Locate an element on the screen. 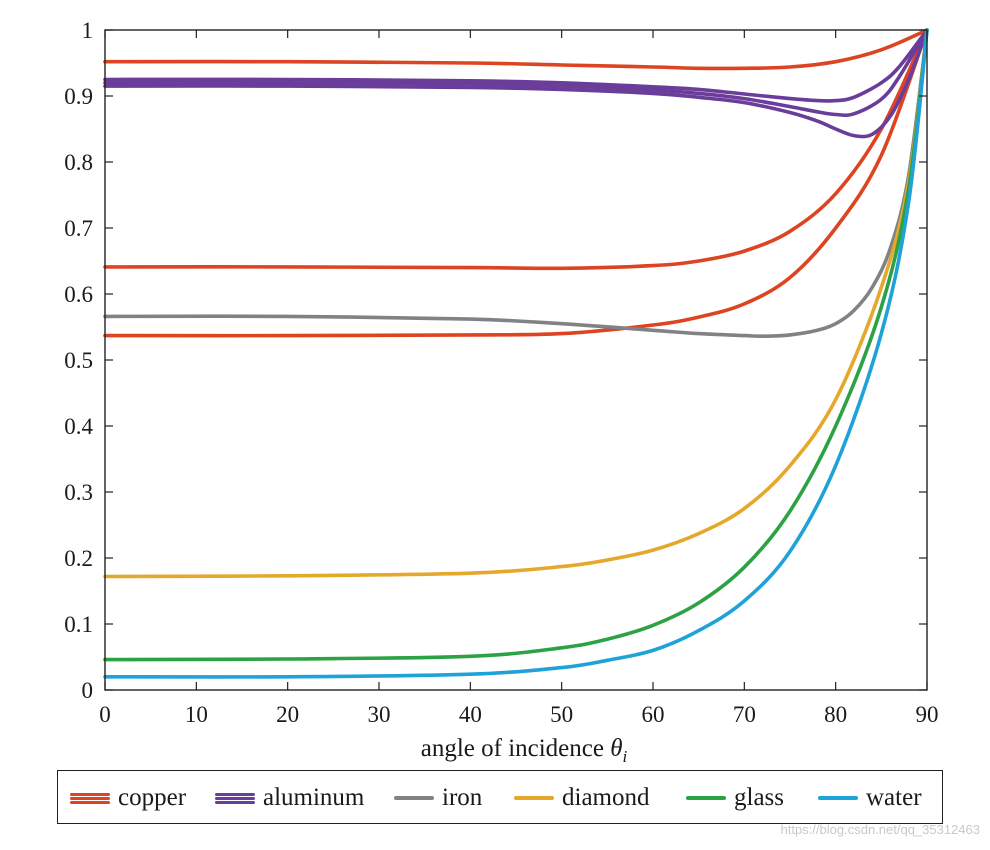 The height and width of the screenshot is (850, 990). x-axis-label: angle of incidence θi is located at coordinates (524, 750).